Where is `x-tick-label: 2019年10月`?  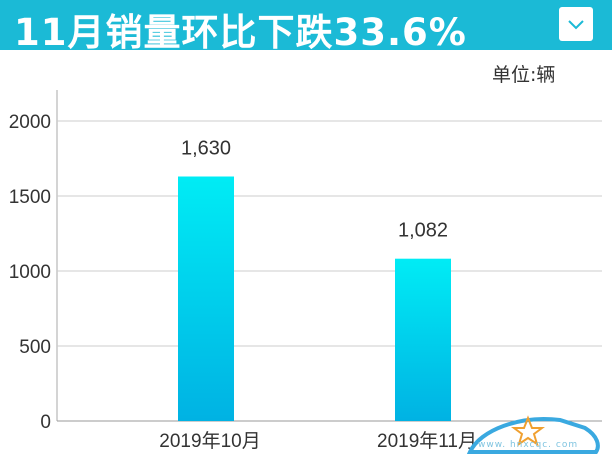
x-tick-label: 2019年10月 is located at coordinates (209, 441).